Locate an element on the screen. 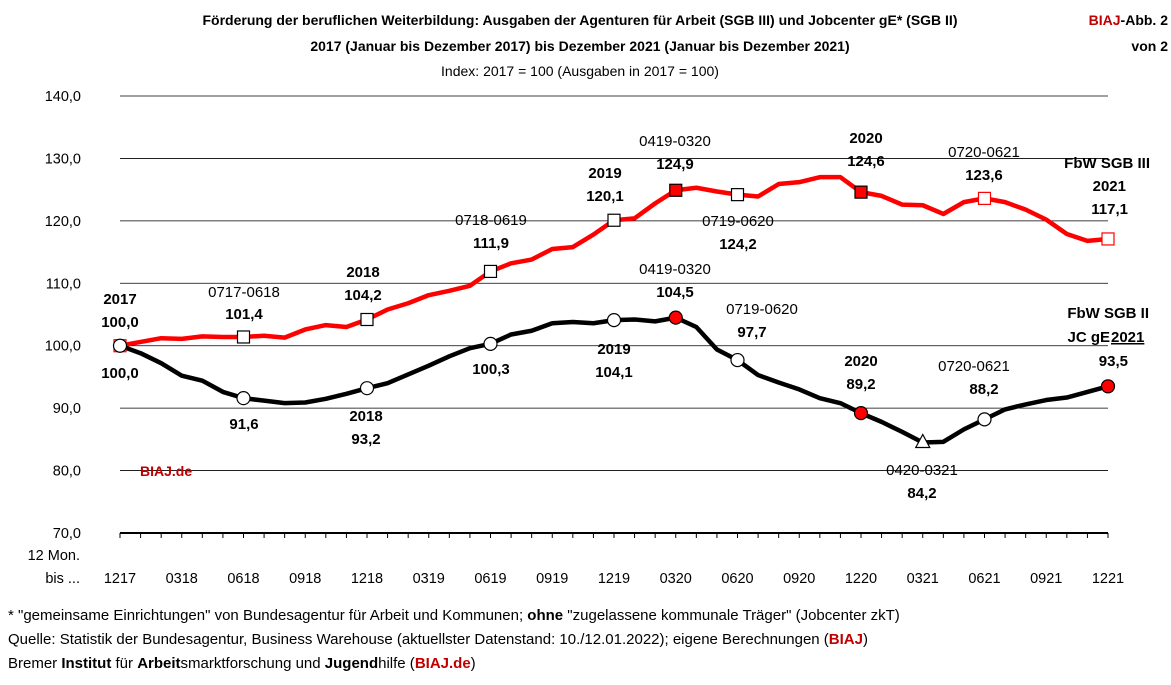  y-tick-label: 110,0 is located at coordinates (63, 284).